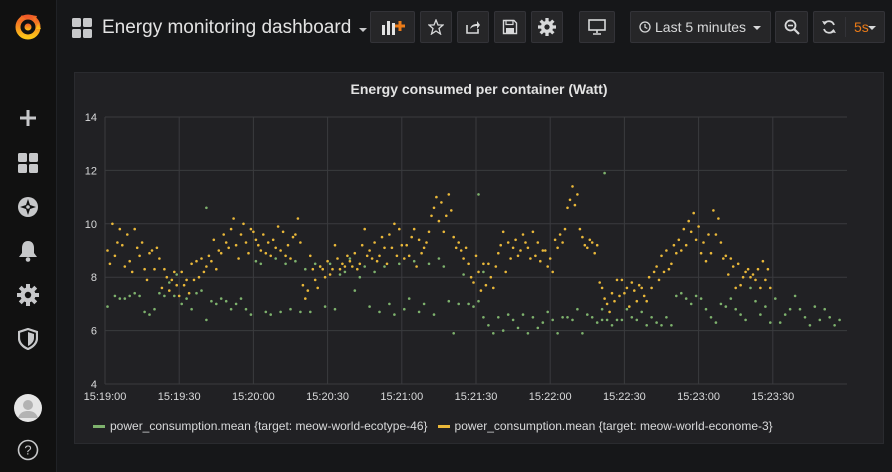  I want to click on panel-title: Energy consumed per container (Watt), so click(479, 89).